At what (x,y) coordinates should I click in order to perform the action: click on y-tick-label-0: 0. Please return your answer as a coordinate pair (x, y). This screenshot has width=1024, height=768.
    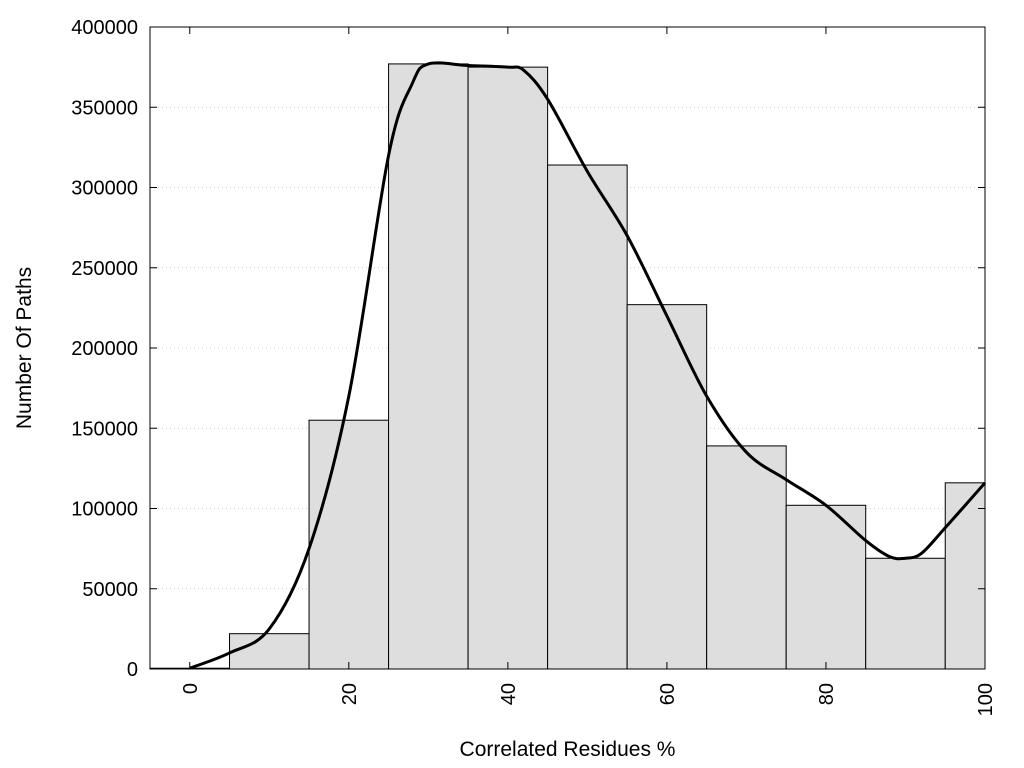
    Looking at the image, I should click on (132, 670).